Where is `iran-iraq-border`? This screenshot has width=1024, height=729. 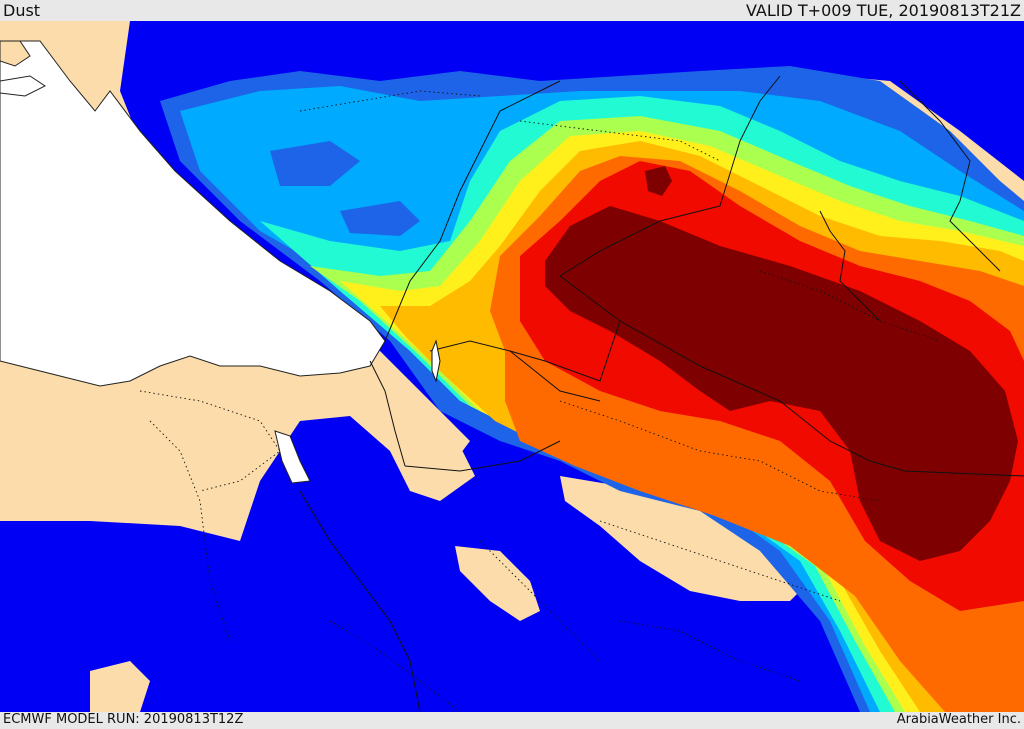 iran-iraq-border is located at coordinates (950, 176).